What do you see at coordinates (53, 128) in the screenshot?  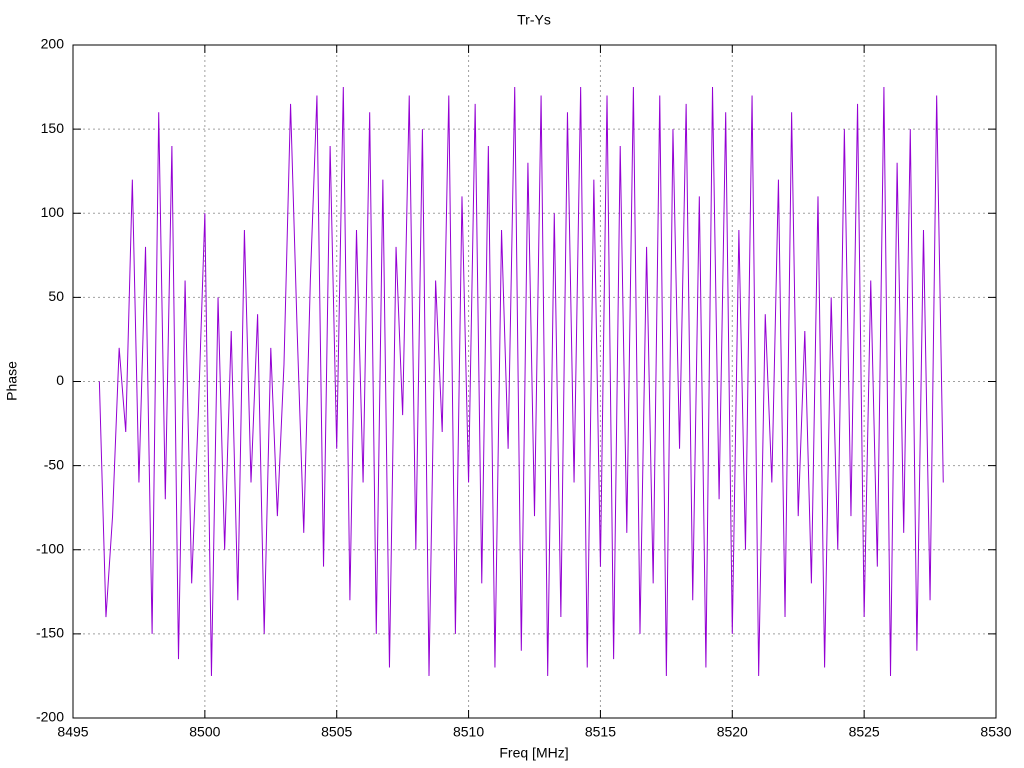 I see `y-tick-label: 150` at bounding box center [53, 128].